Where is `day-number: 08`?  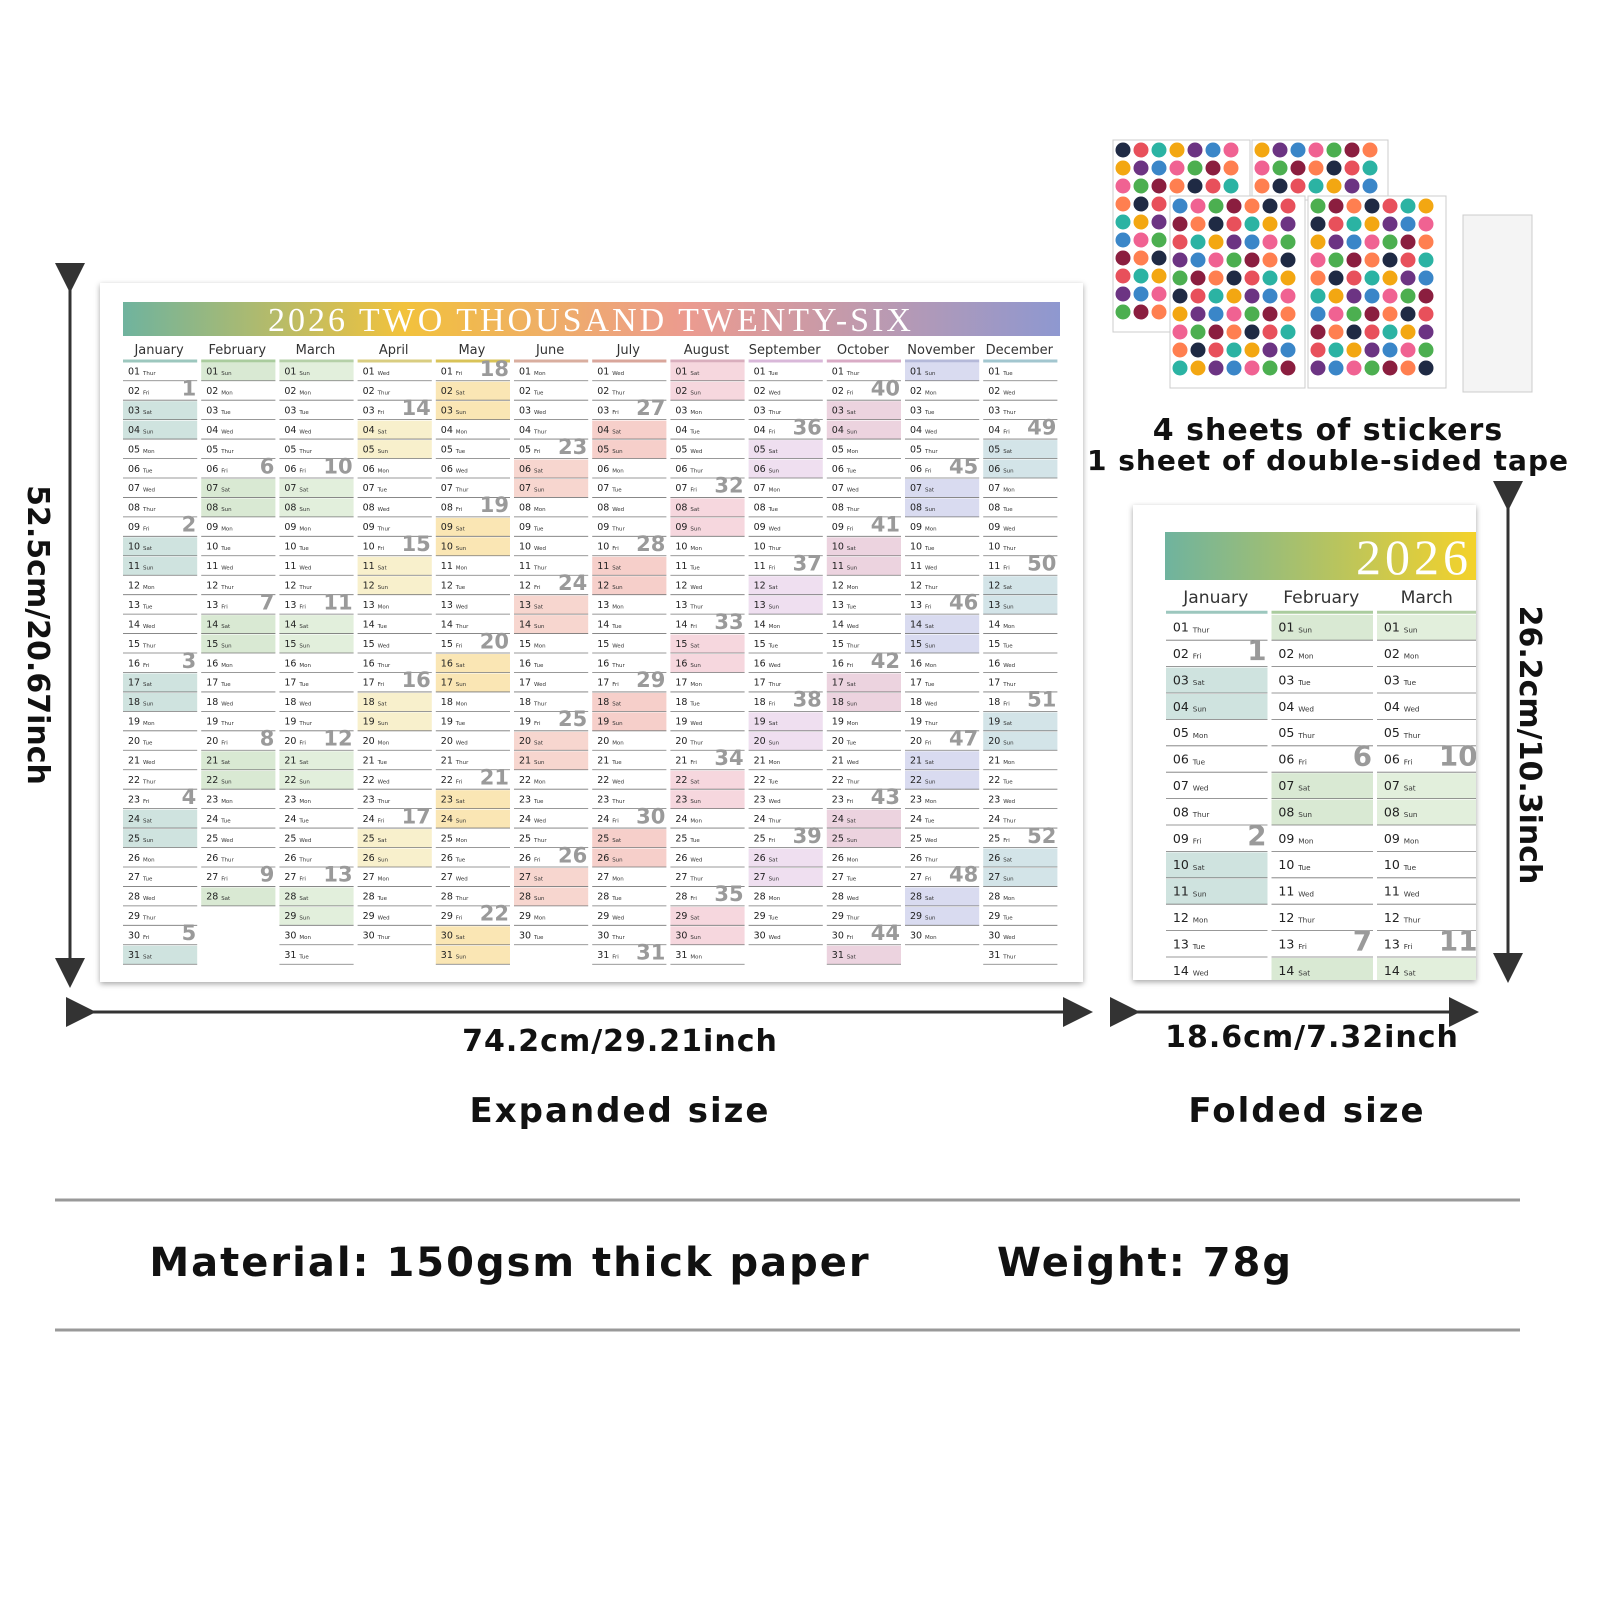 day-number: 08 is located at coordinates (994, 508).